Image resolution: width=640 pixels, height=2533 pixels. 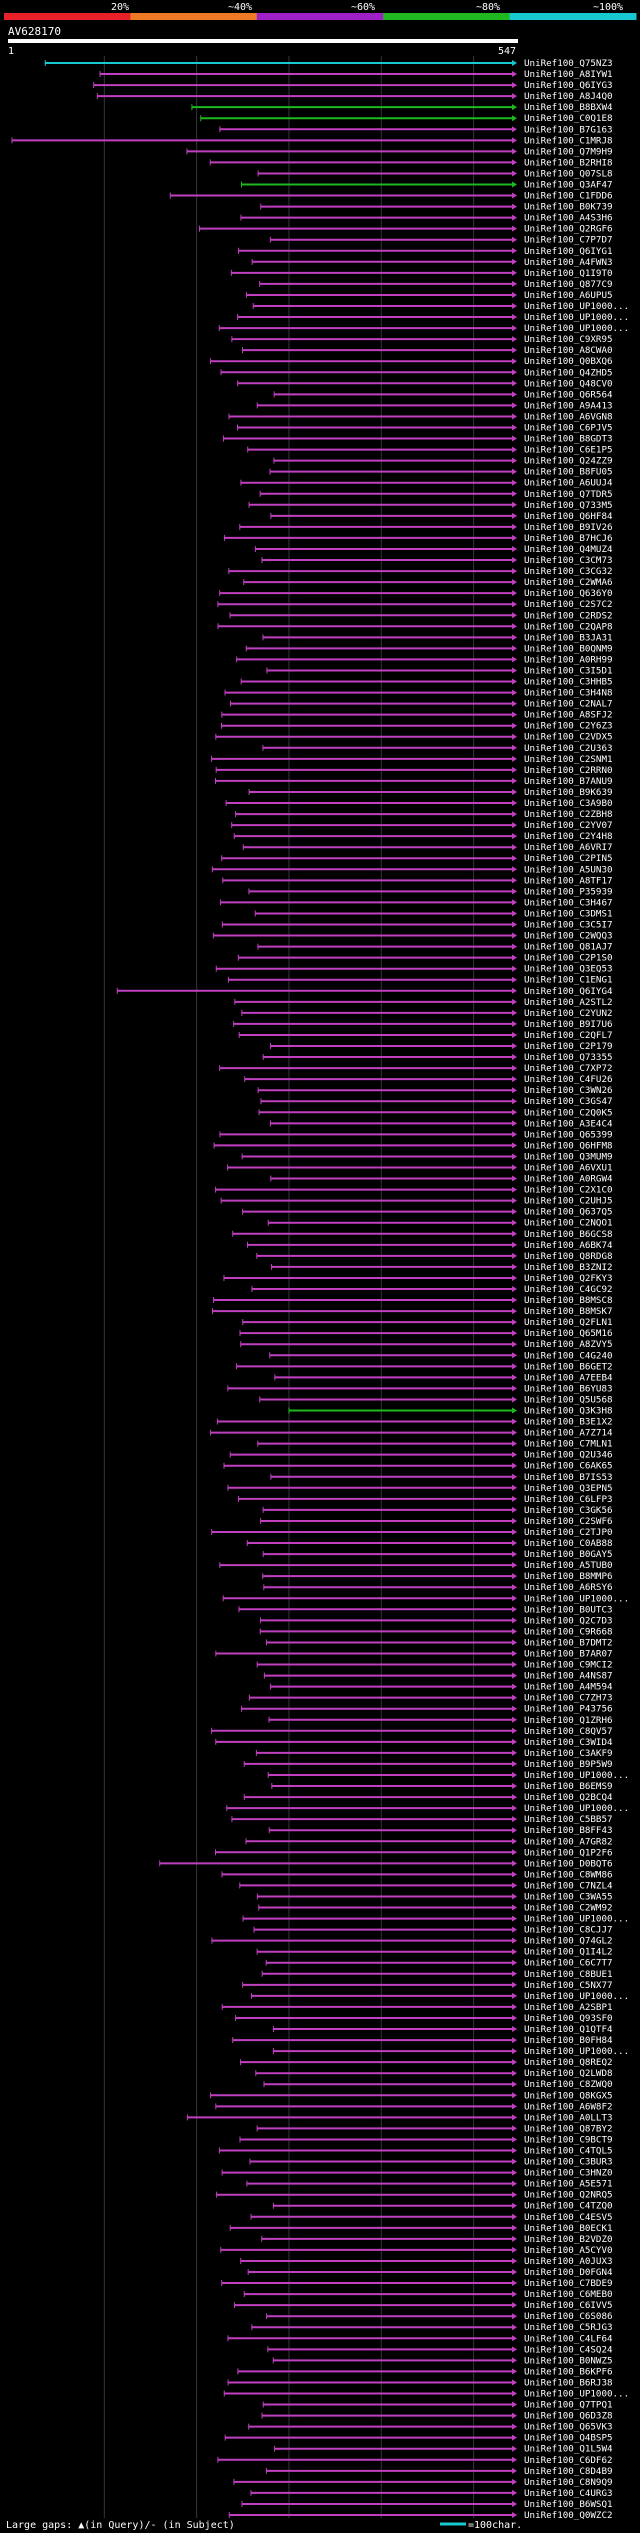 I want to click on hit-label: UniRef100_A6VGN8, so click(x=568, y=416).